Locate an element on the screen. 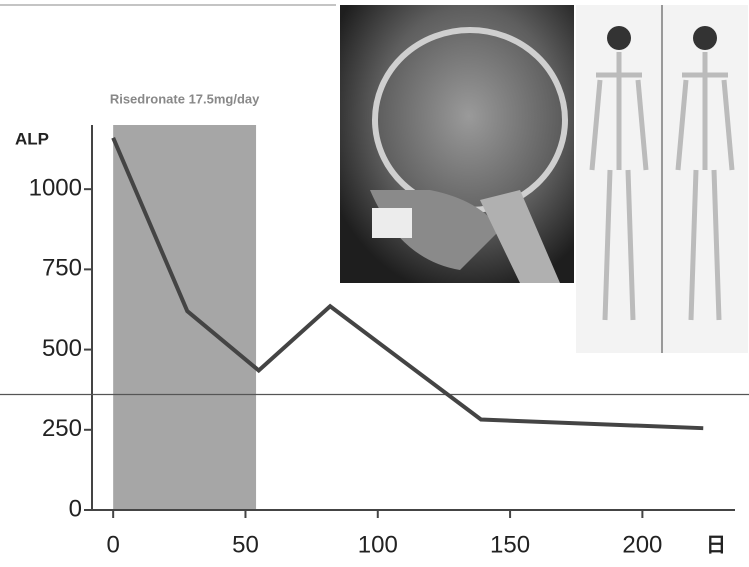 This screenshot has height=567, width=749. y-axis-label: ALP is located at coordinates (32, 138).